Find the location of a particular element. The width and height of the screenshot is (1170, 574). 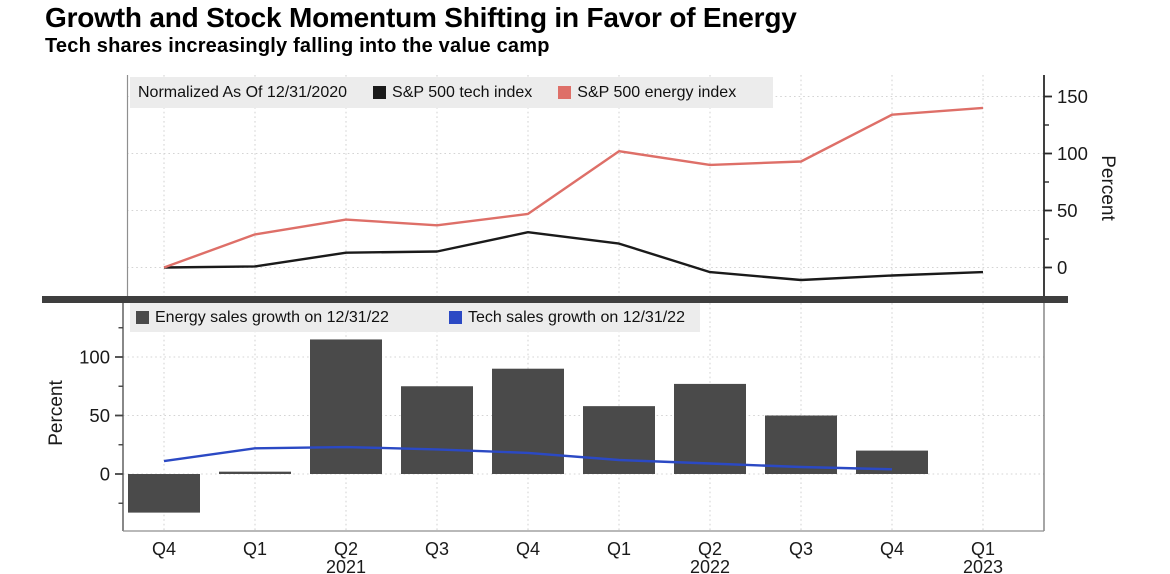

tech-index-label: S&P 500 tech index is located at coordinates (462, 92).